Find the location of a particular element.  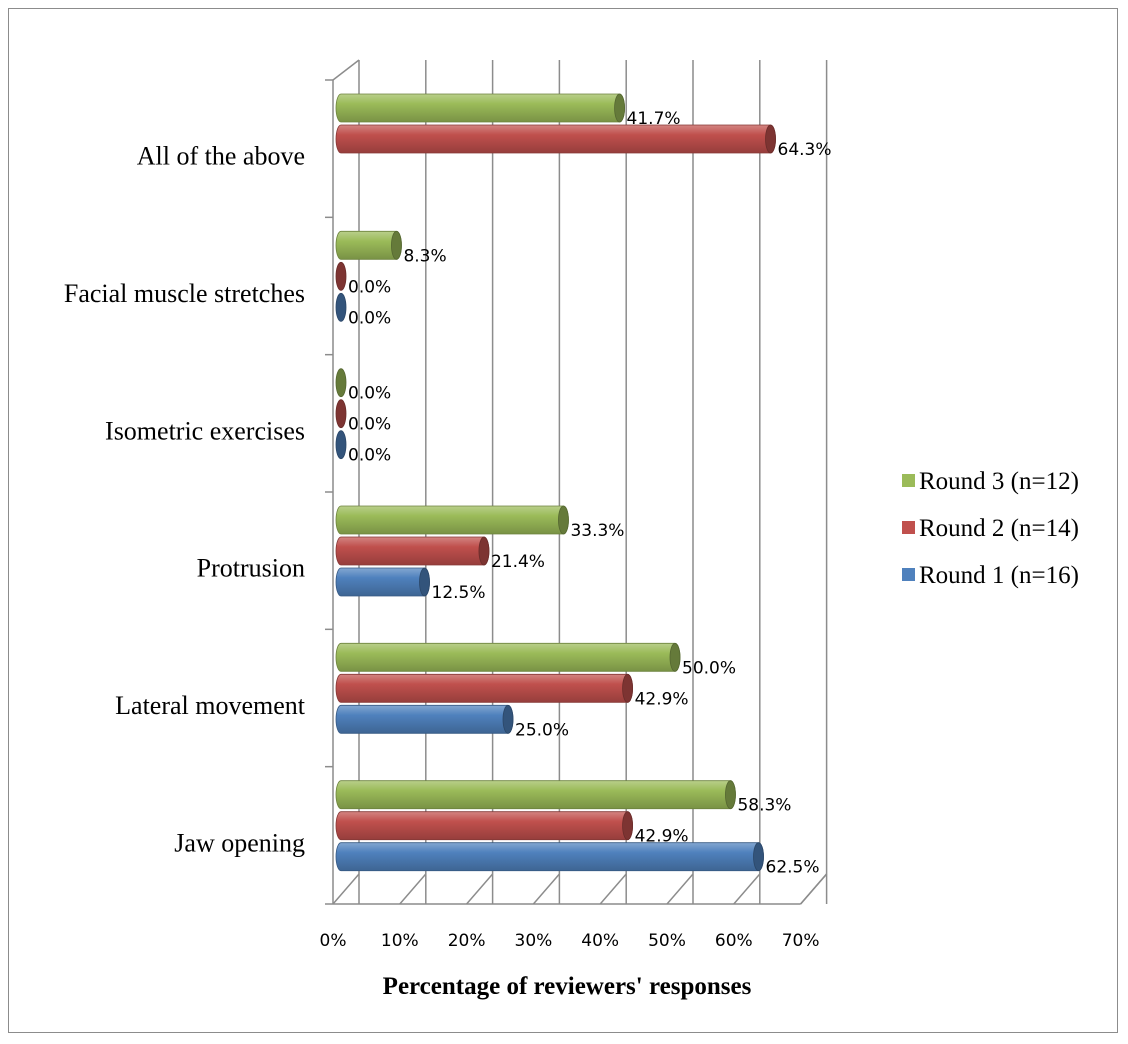

category-label: Facial muscle stretches is located at coordinates (184, 293).